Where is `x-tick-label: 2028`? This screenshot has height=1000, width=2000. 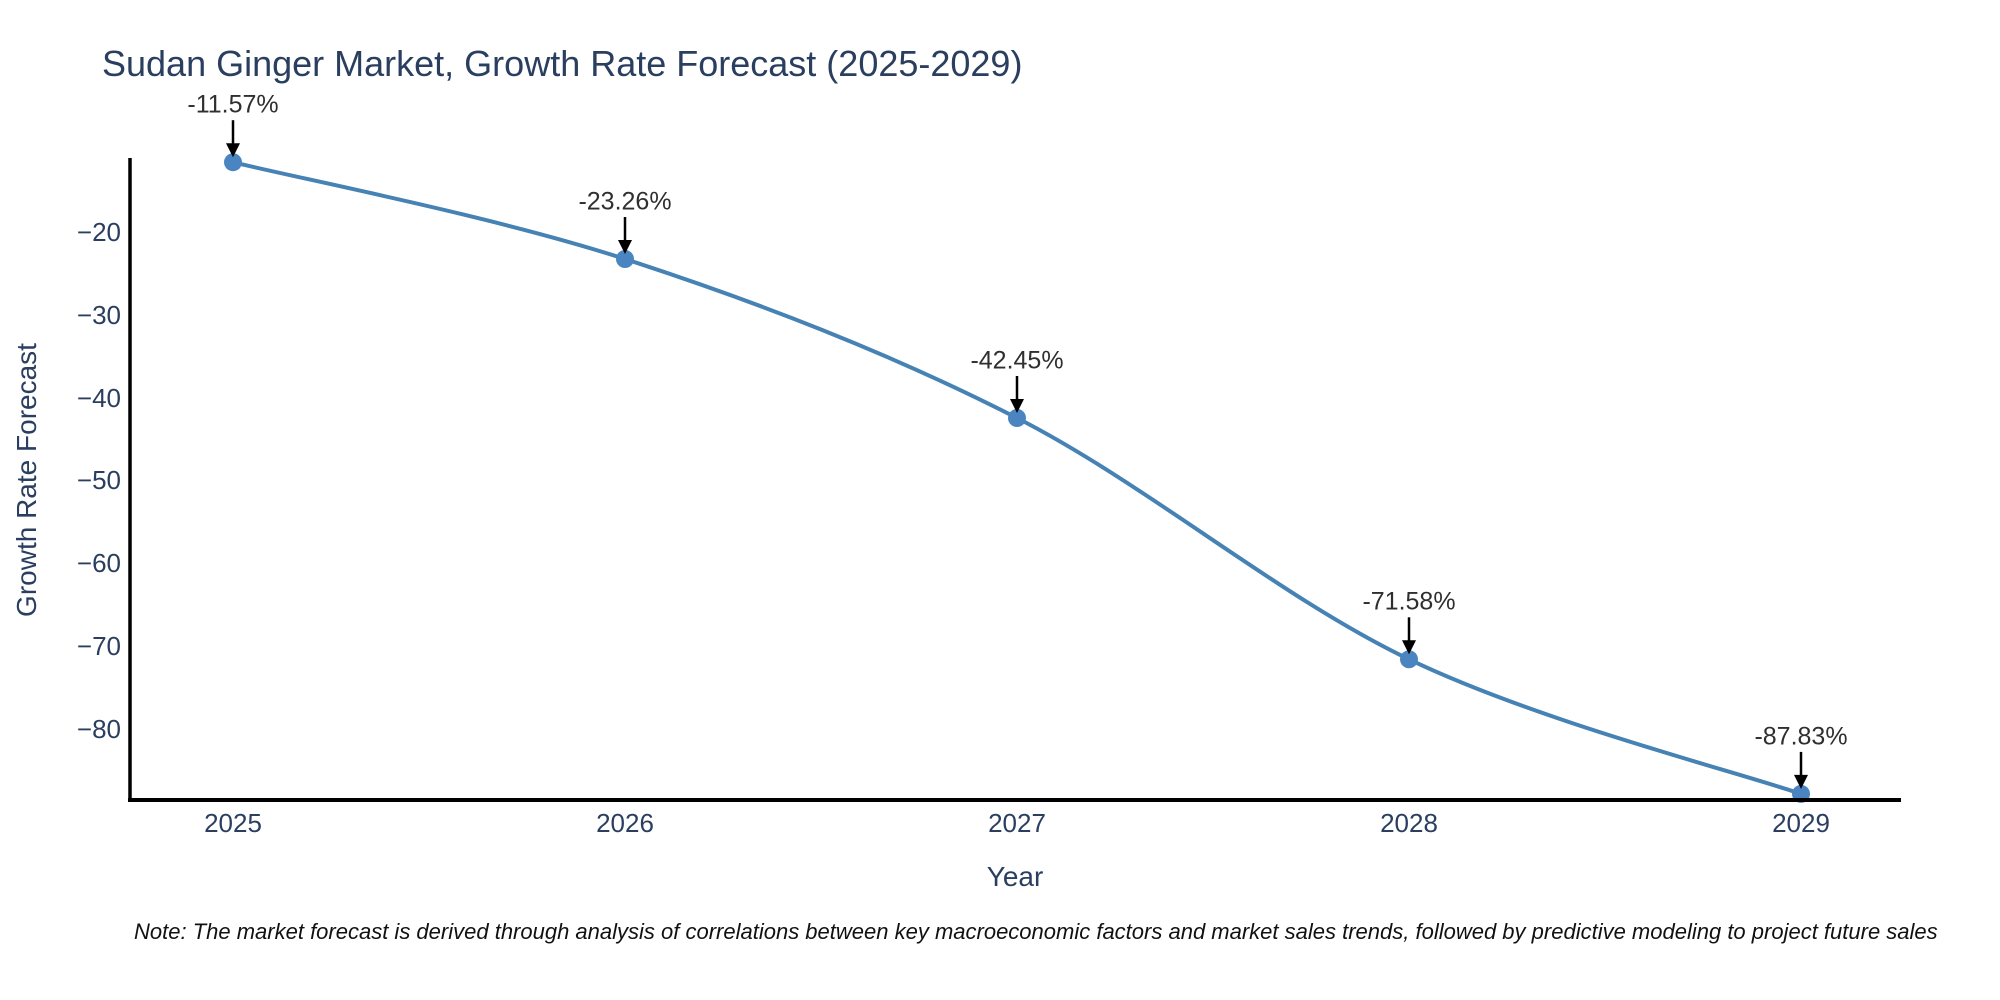 x-tick-label: 2028 is located at coordinates (1409, 823).